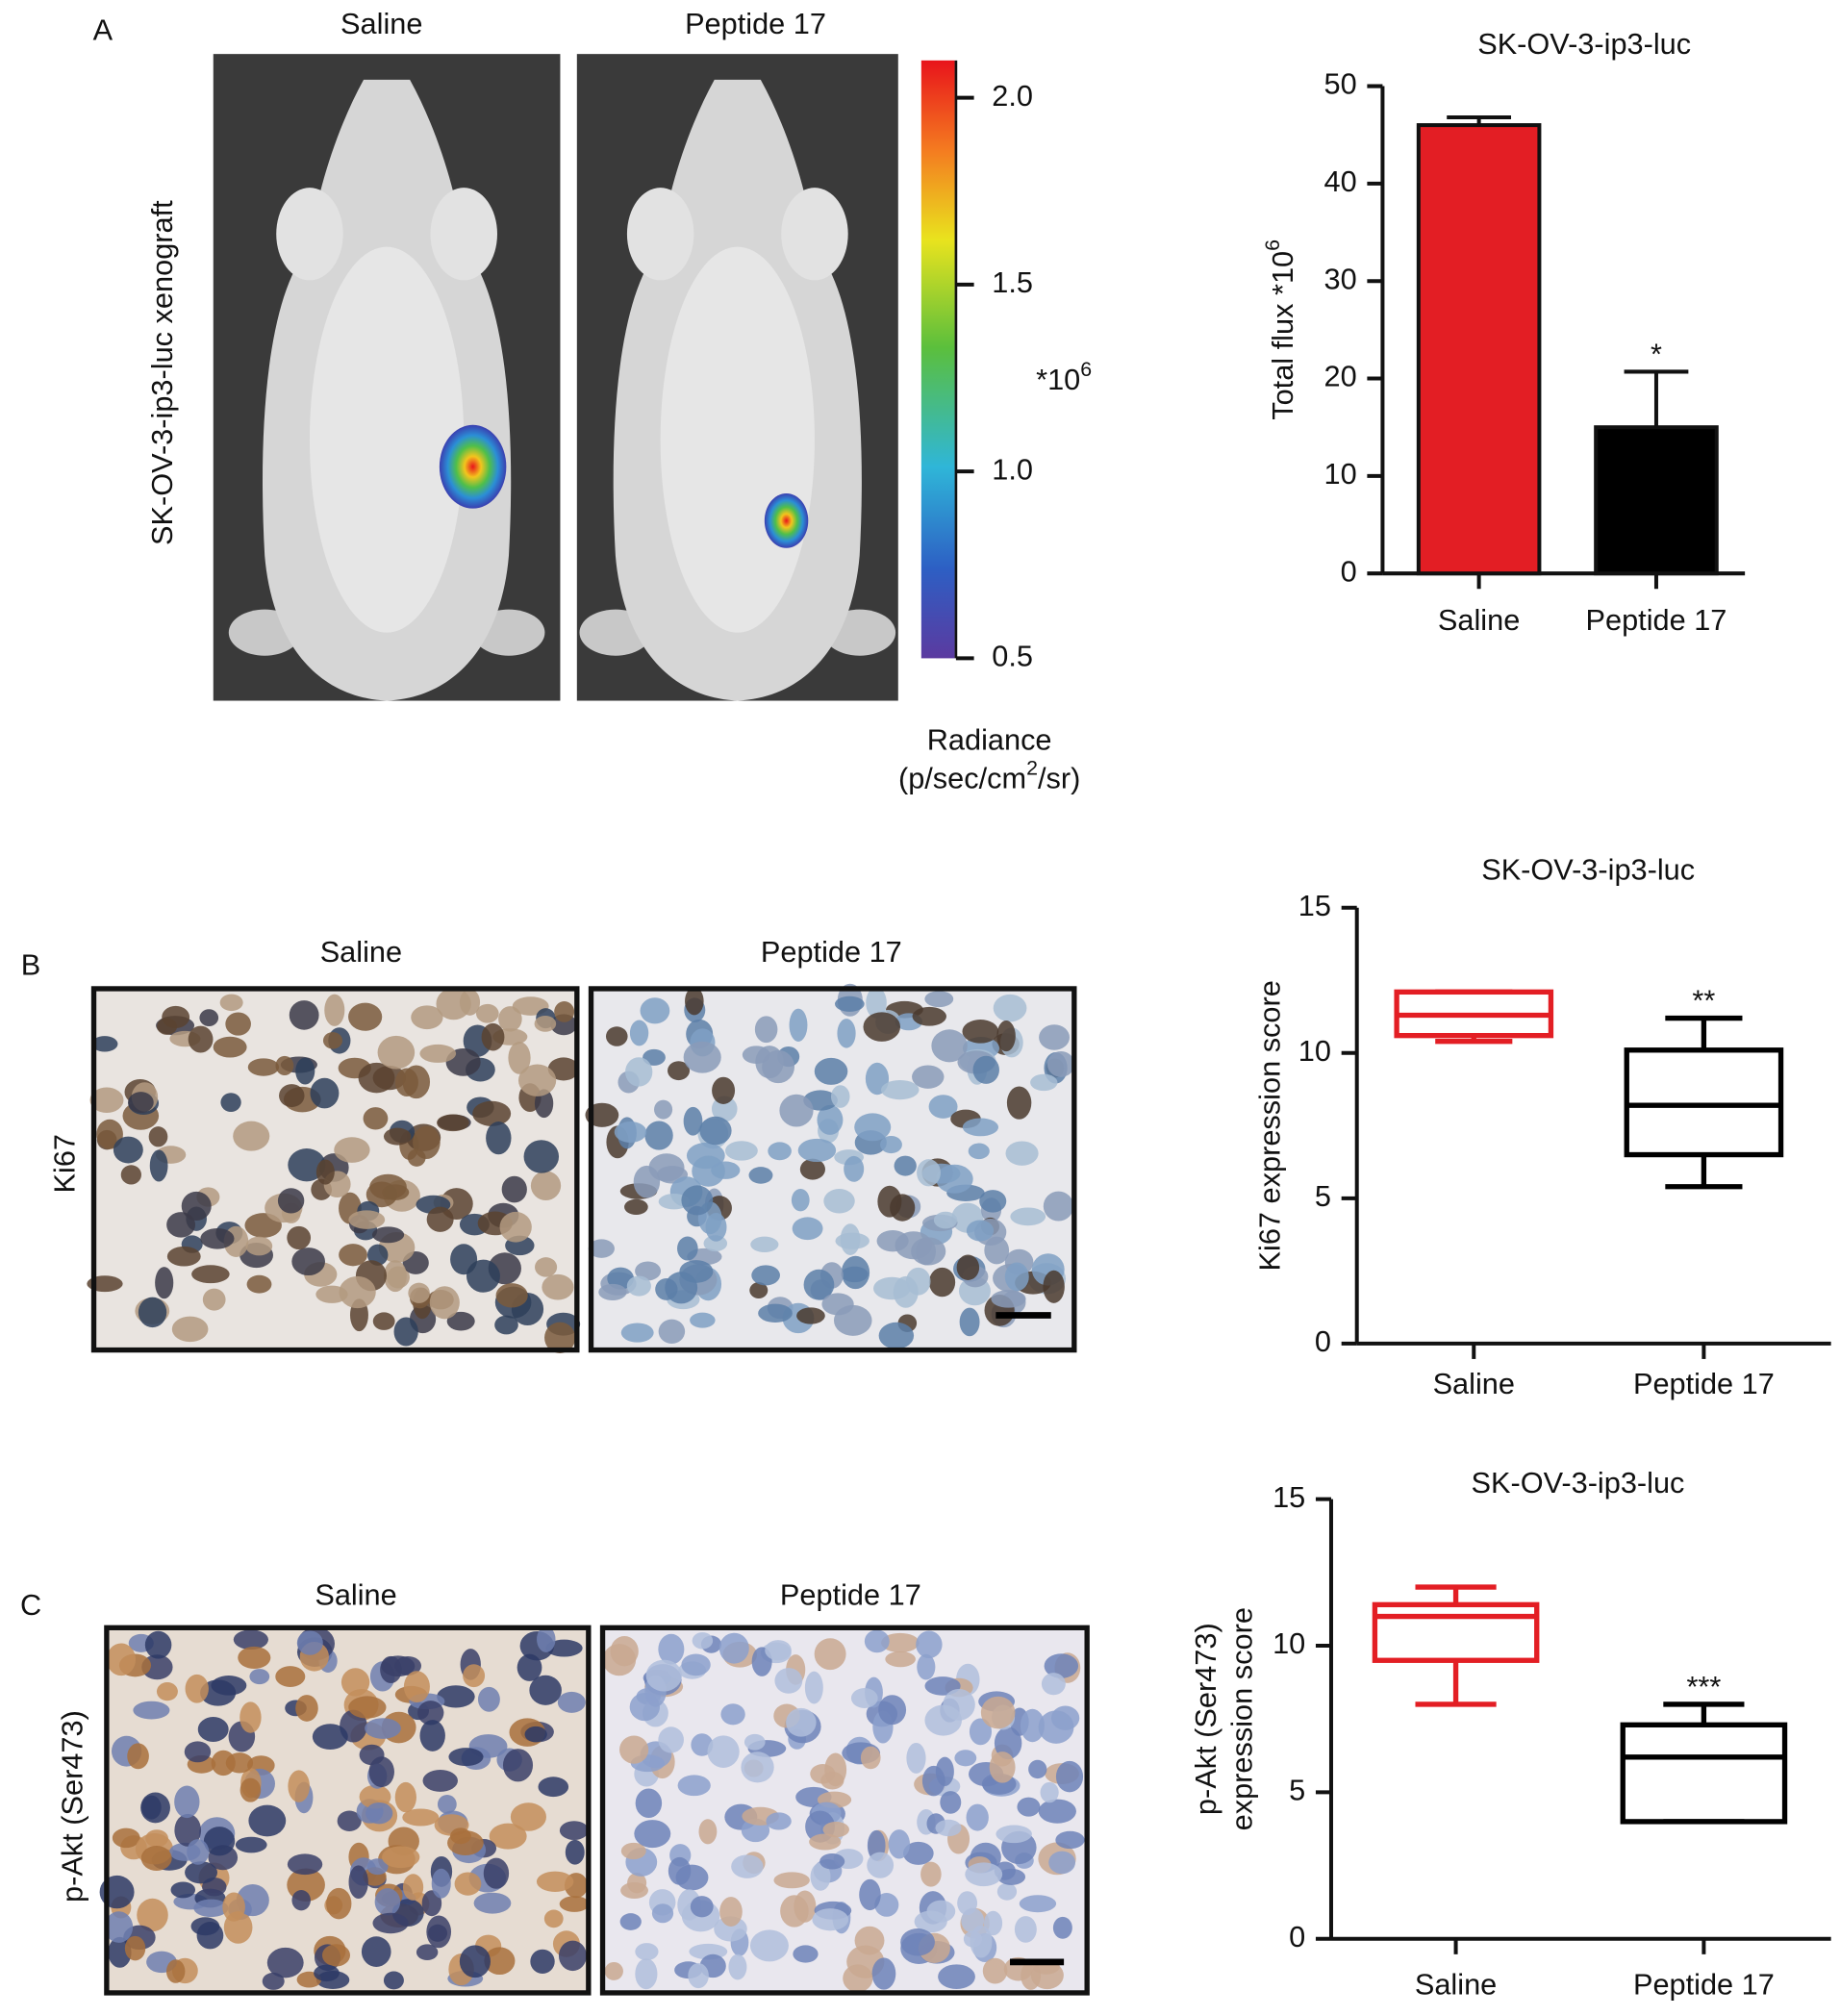 Image resolution: width=1840 pixels, height=2016 pixels. Describe the element at coordinates (1297, 1937) in the screenshot. I see `y-tick-label: 0` at that location.